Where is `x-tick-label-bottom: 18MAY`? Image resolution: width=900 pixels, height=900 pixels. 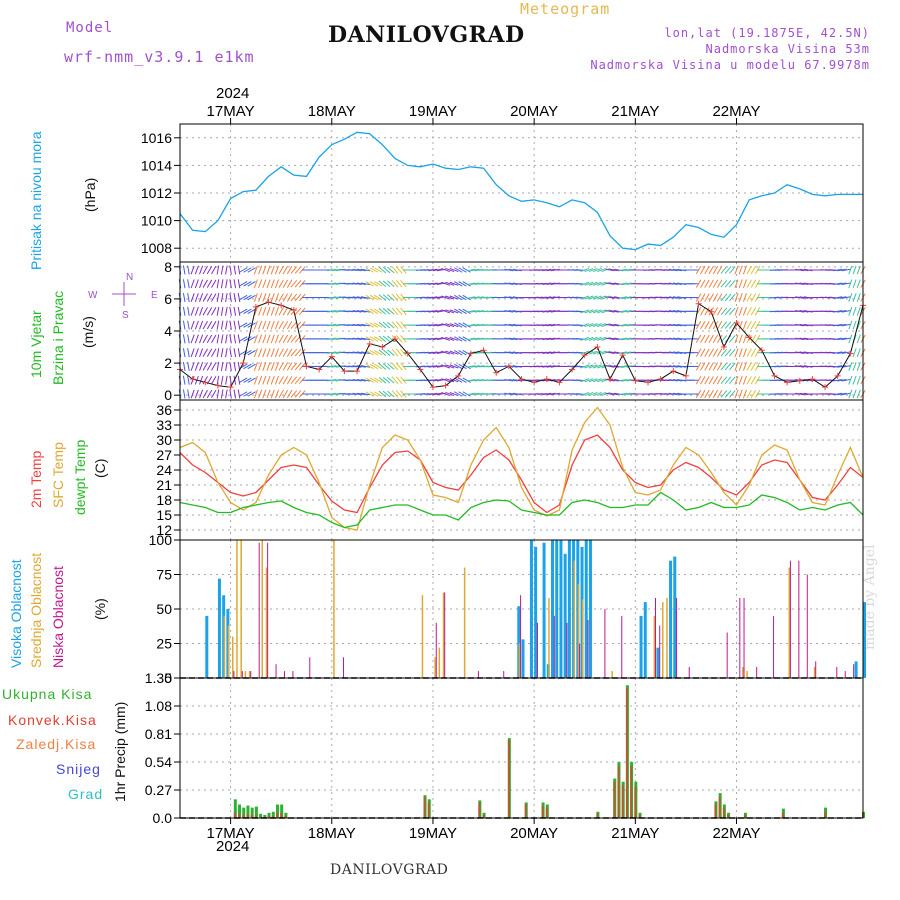 x-tick-label-bottom: 18MAY is located at coordinates (332, 833).